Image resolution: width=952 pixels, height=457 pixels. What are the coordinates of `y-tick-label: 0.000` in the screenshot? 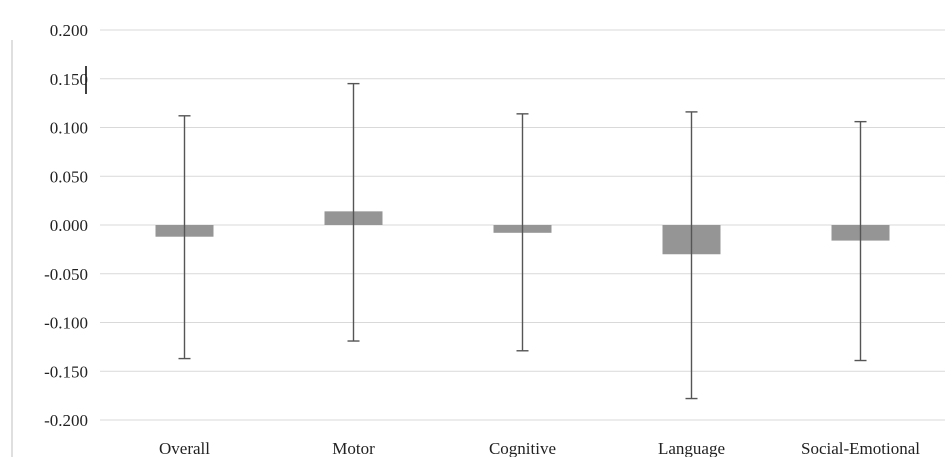 It's located at (69, 225).